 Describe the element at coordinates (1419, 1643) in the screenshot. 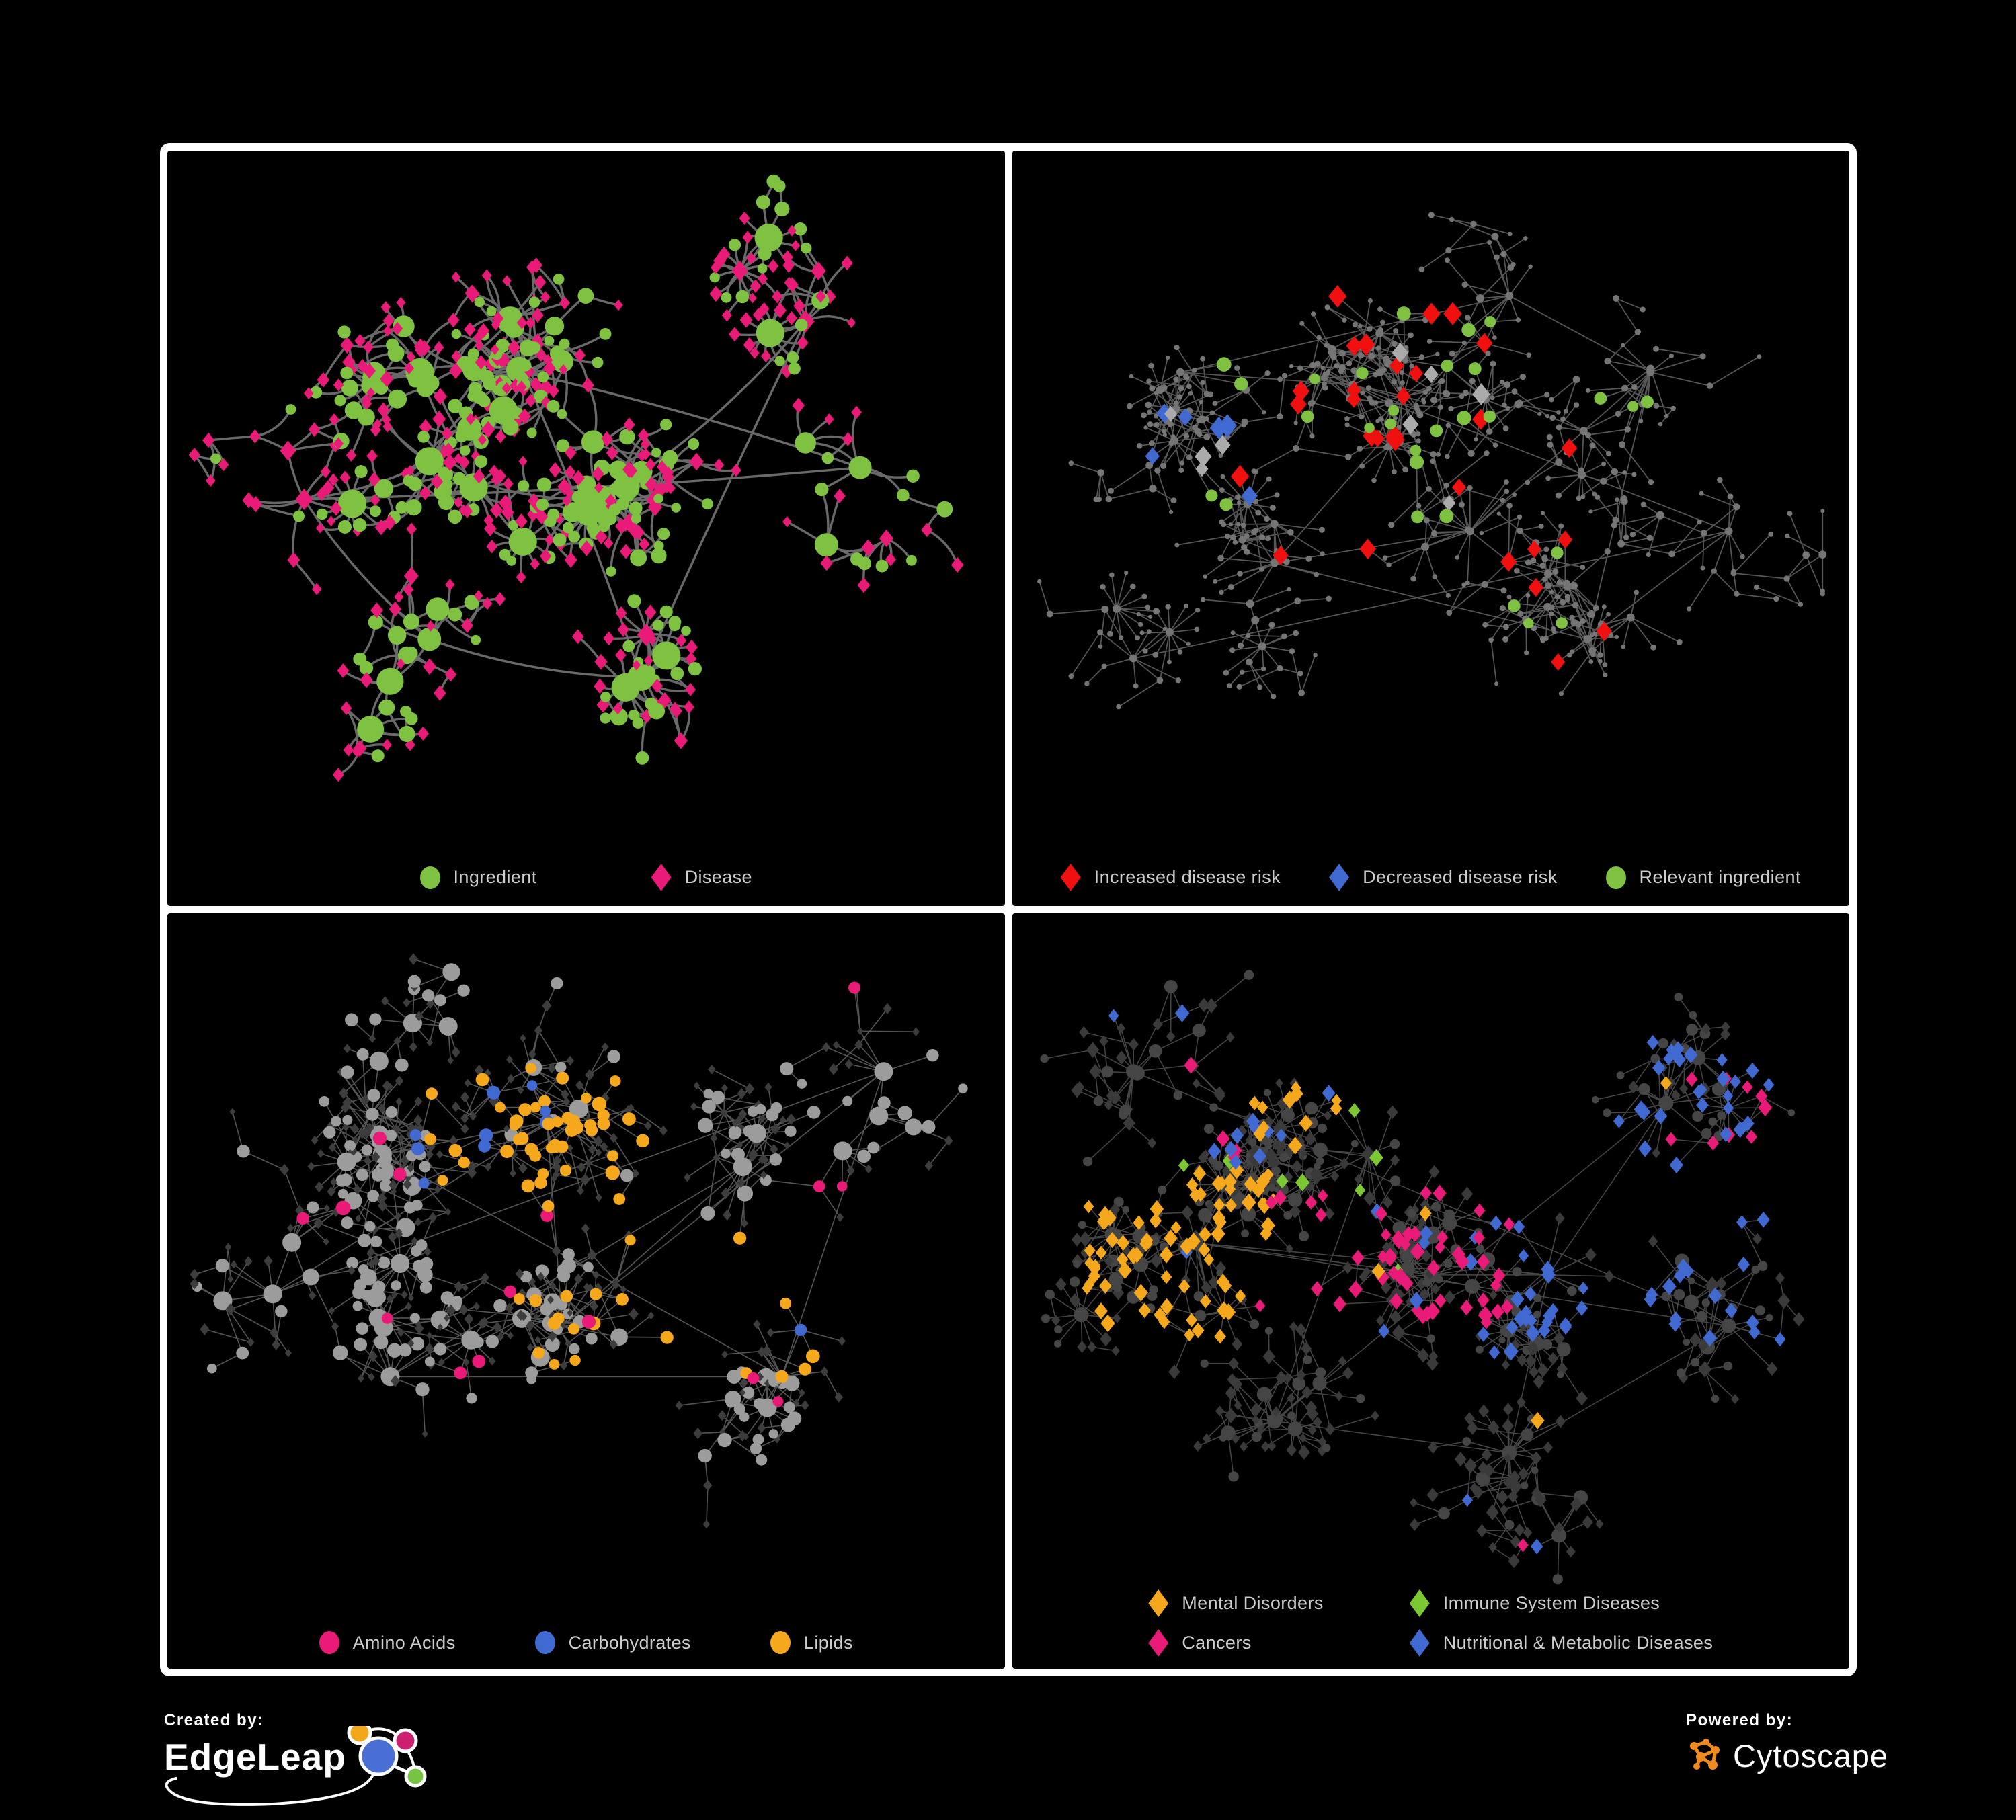

I see `nutritional-metabolic-swatch-icon` at that location.